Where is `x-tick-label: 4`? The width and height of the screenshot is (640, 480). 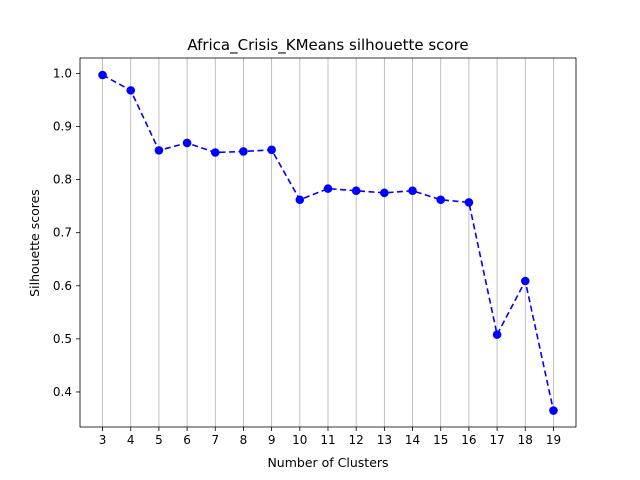 x-tick-label: 4 is located at coordinates (131, 440).